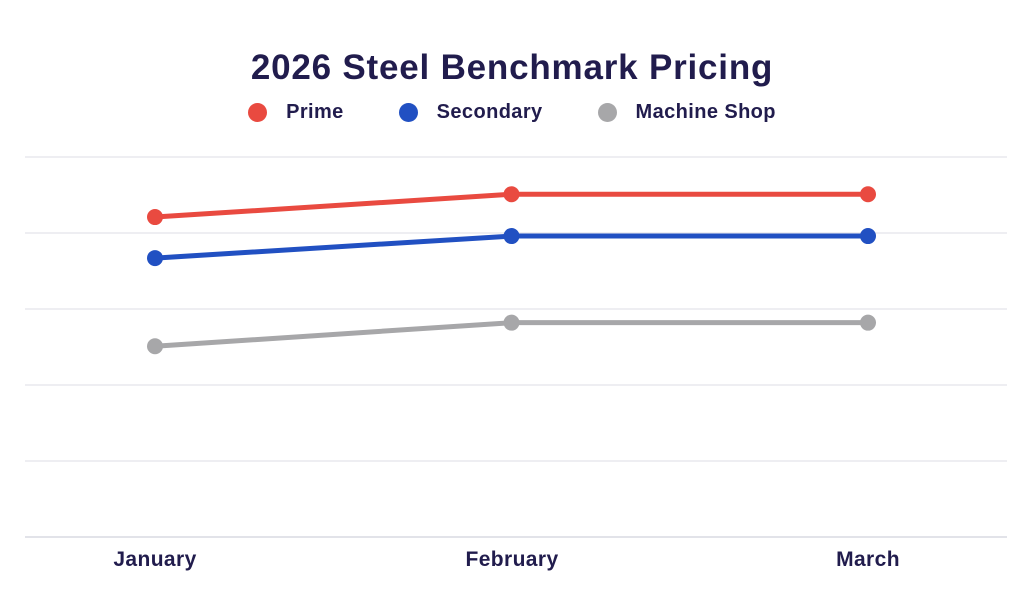 The image size is (1024, 611). What do you see at coordinates (258, 112) in the screenshot?
I see `legend-dot-prime-icon` at bounding box center [258, 112].